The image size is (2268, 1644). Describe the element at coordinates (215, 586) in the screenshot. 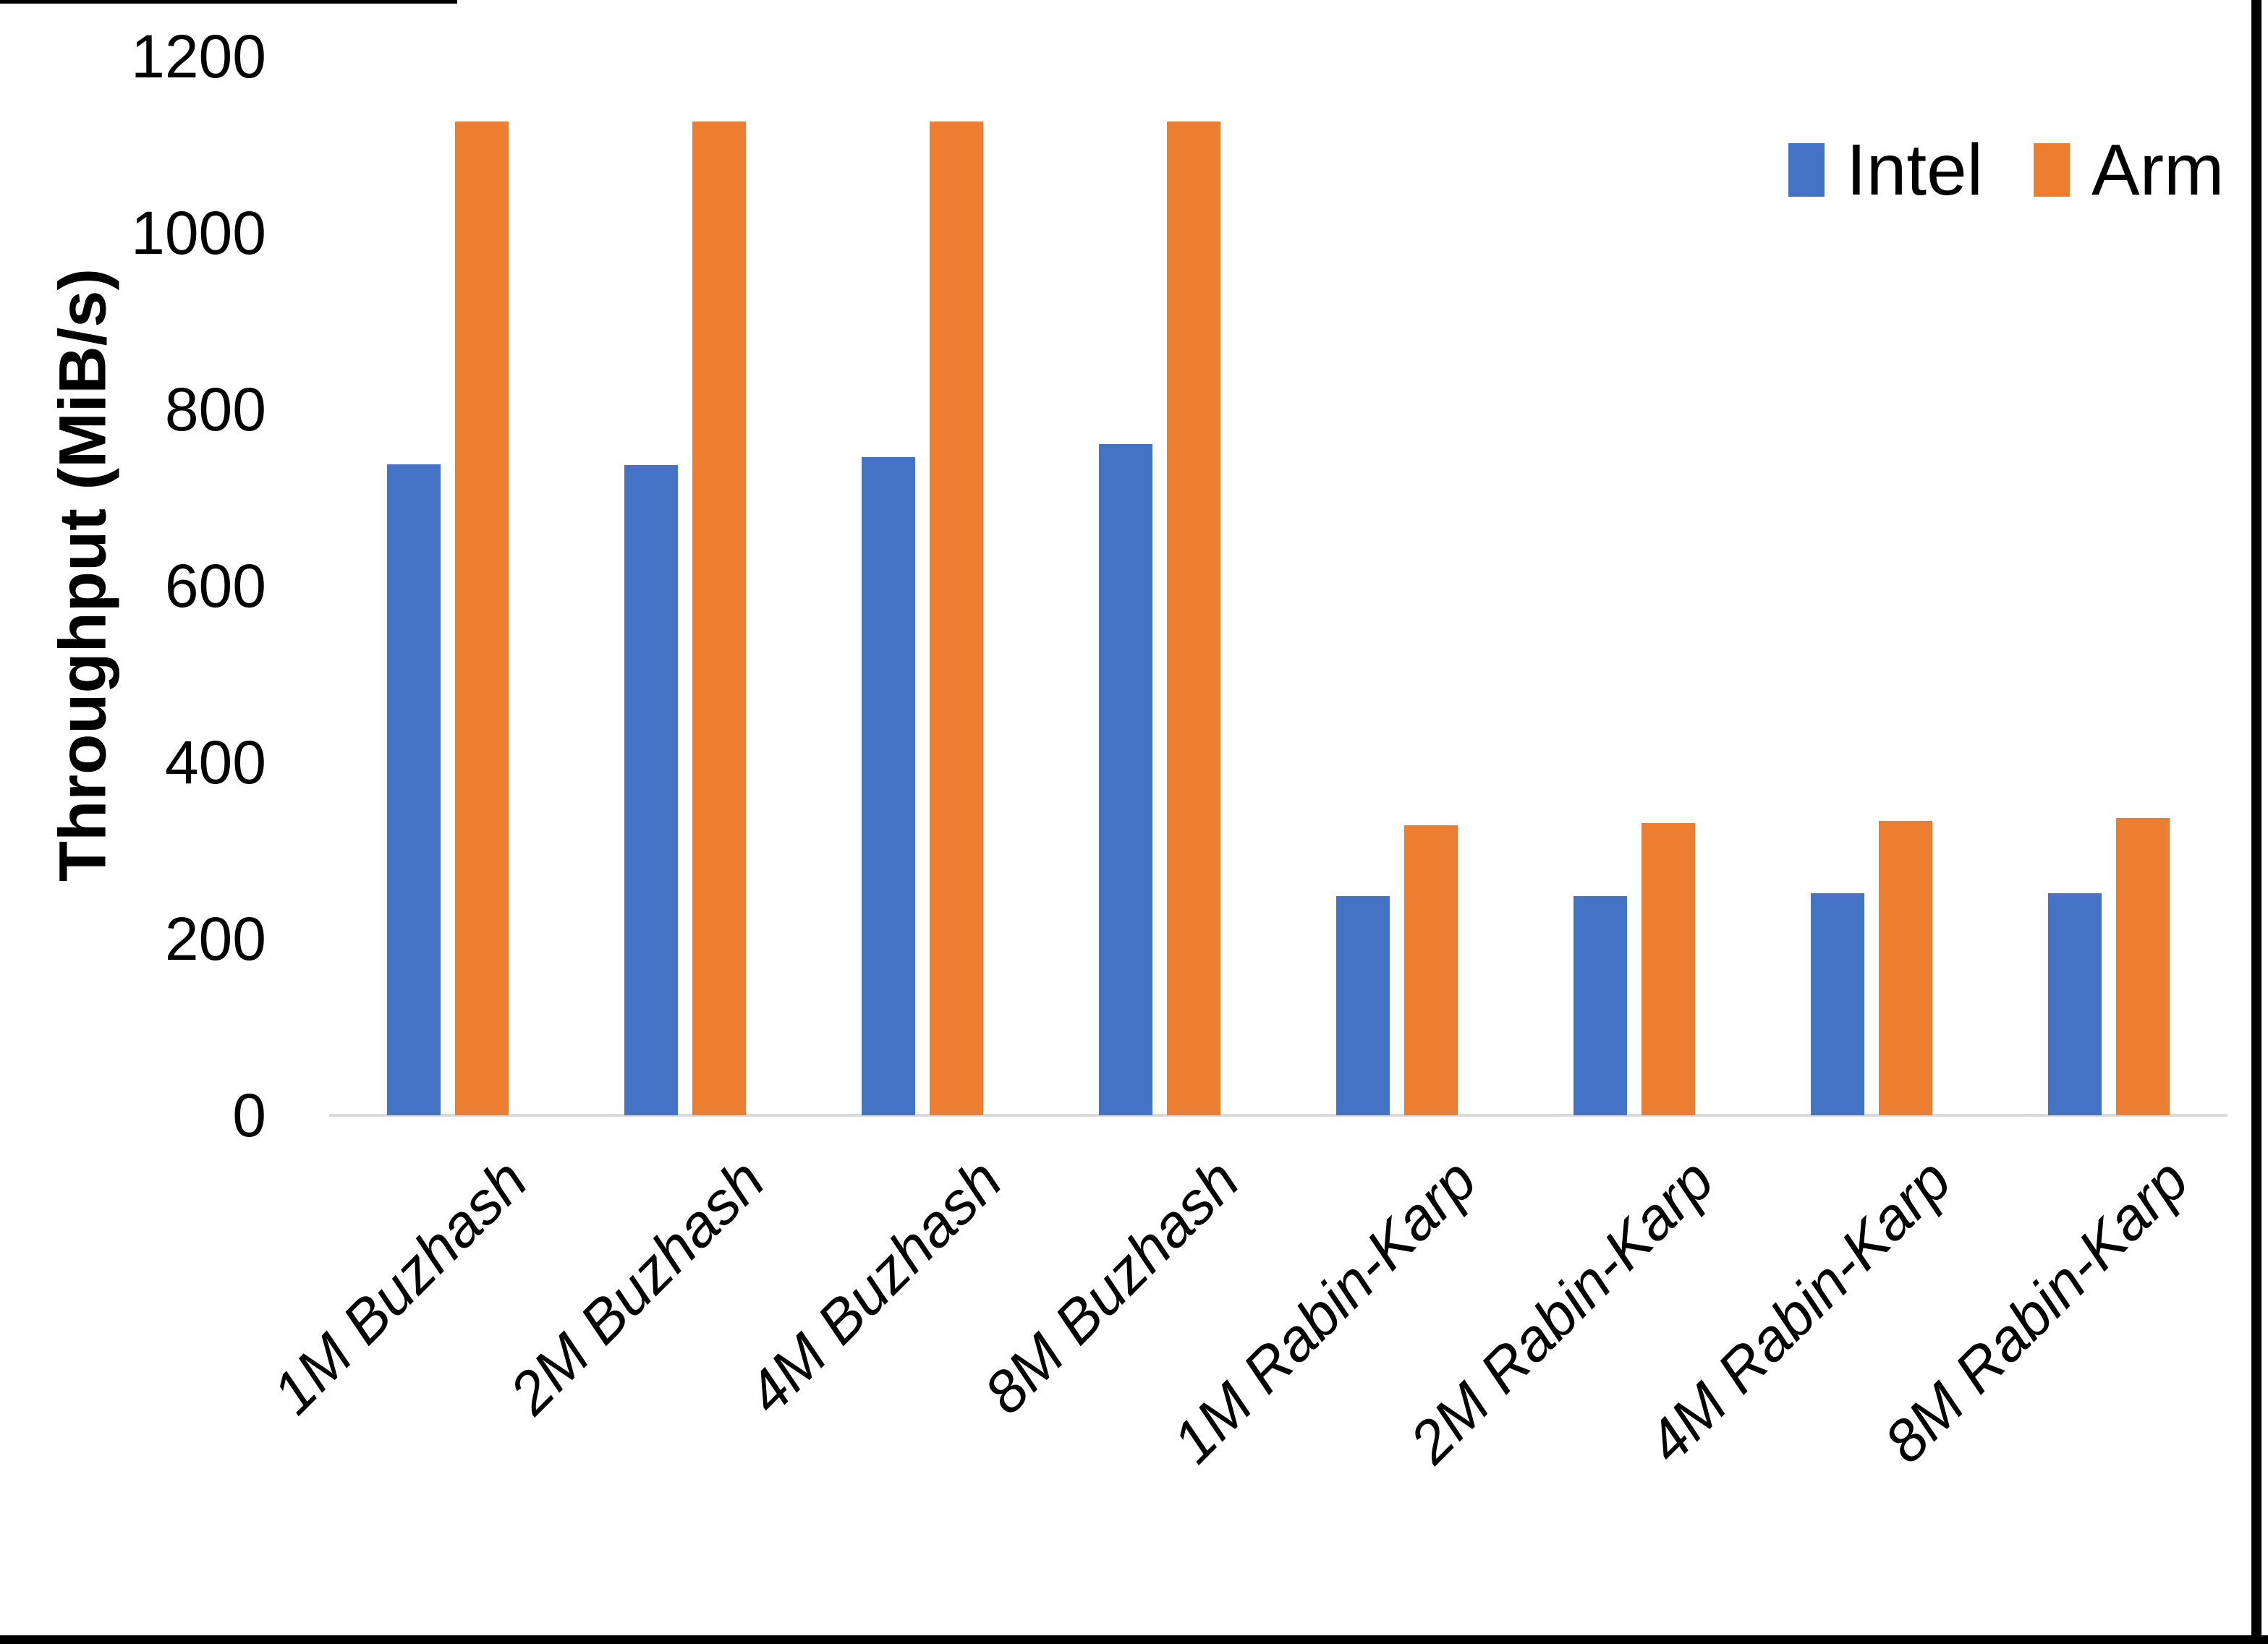

I see `y-axis-tick-label-600: 600` at that location.